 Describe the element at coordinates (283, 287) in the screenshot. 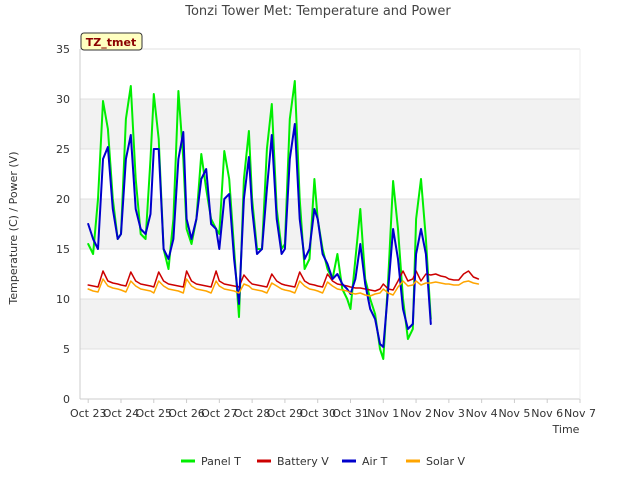

I see `series-line-solar-v` at that location.